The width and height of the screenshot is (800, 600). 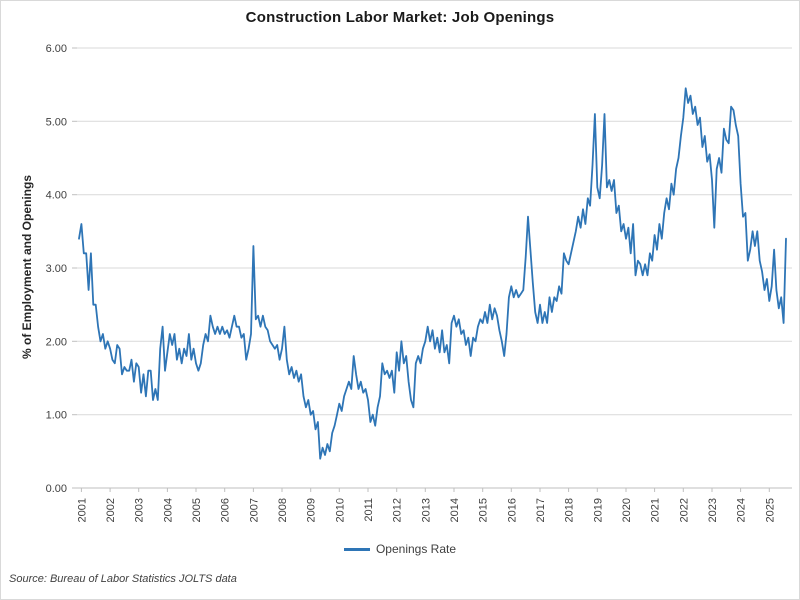 I want to click on y-tick-label: 5.00, so click(x=56, y=122).